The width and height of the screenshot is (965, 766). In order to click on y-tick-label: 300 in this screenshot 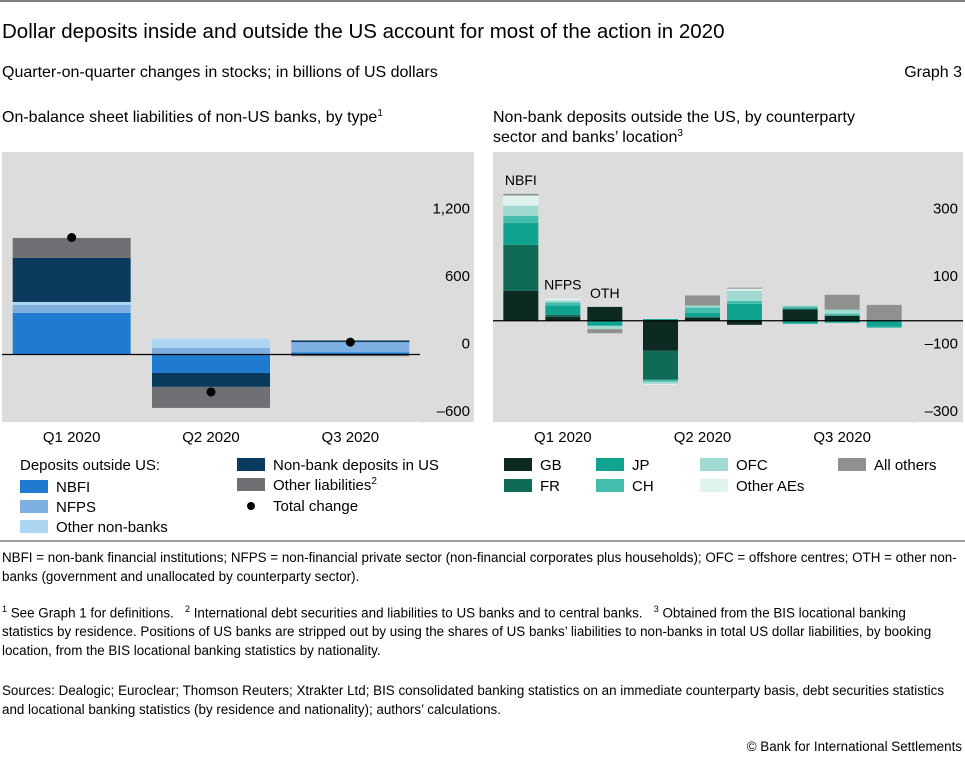, I will do `click(945, 209)`.